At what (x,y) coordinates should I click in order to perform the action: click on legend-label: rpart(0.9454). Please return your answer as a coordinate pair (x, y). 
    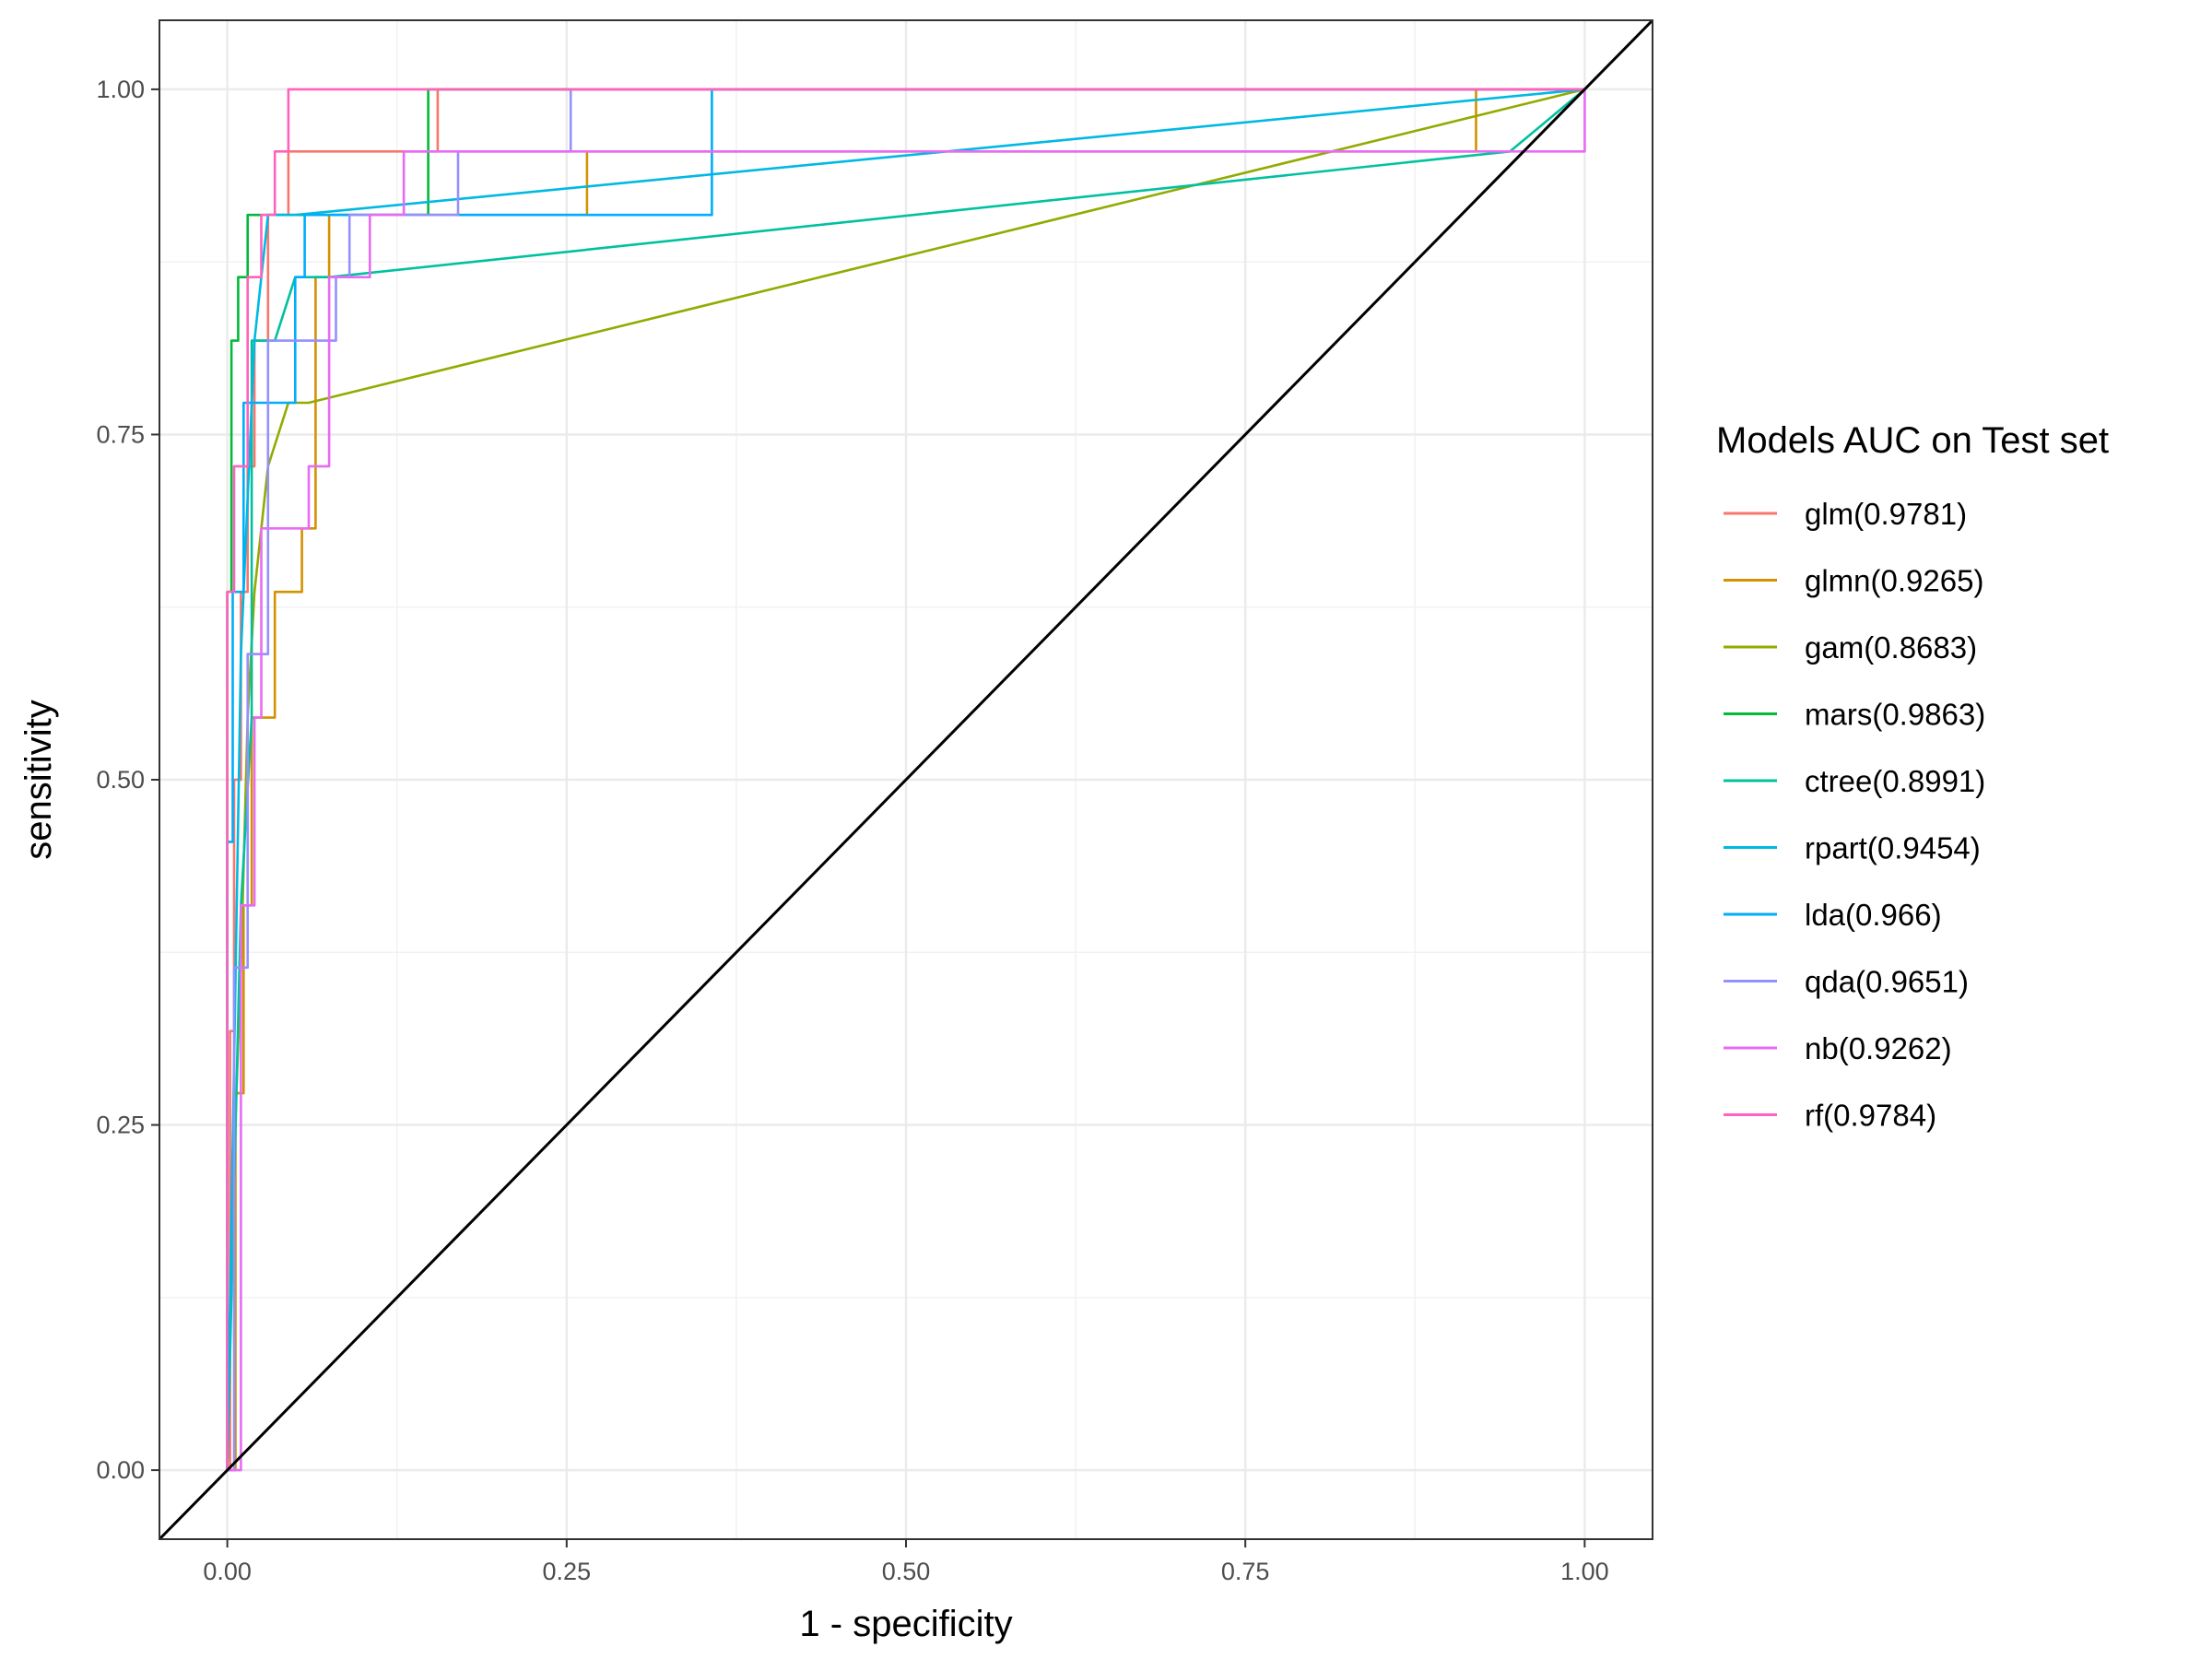
    Looking at the image, I should click on (1893, 848).